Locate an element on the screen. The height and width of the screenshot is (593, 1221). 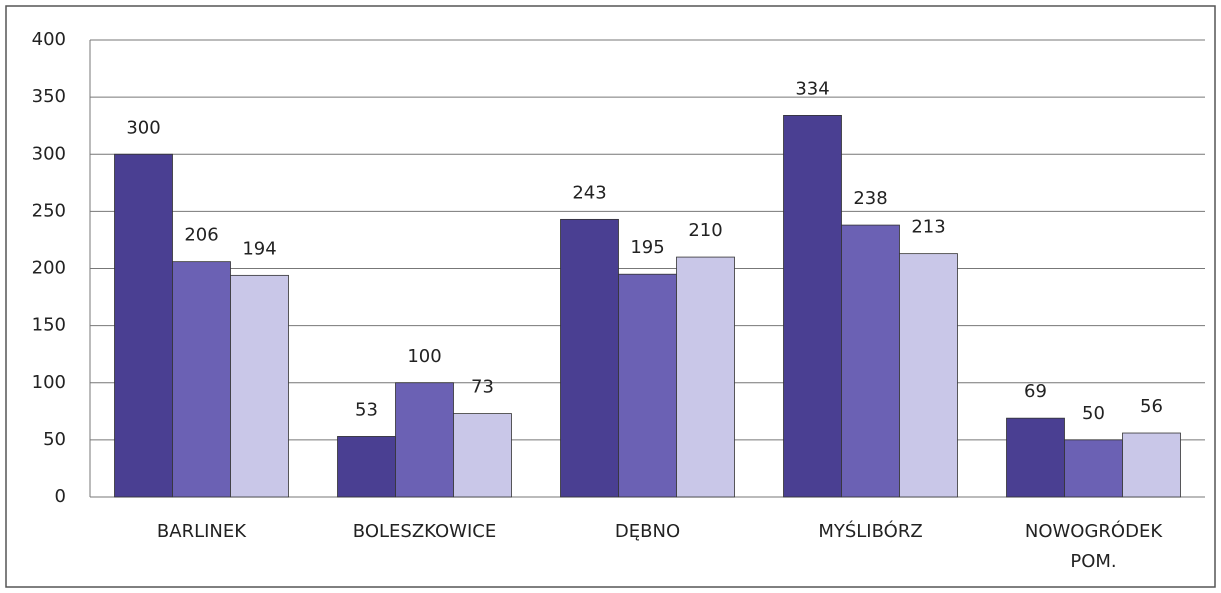
y-tick-label: 400 is located at coordinates (49, 39).